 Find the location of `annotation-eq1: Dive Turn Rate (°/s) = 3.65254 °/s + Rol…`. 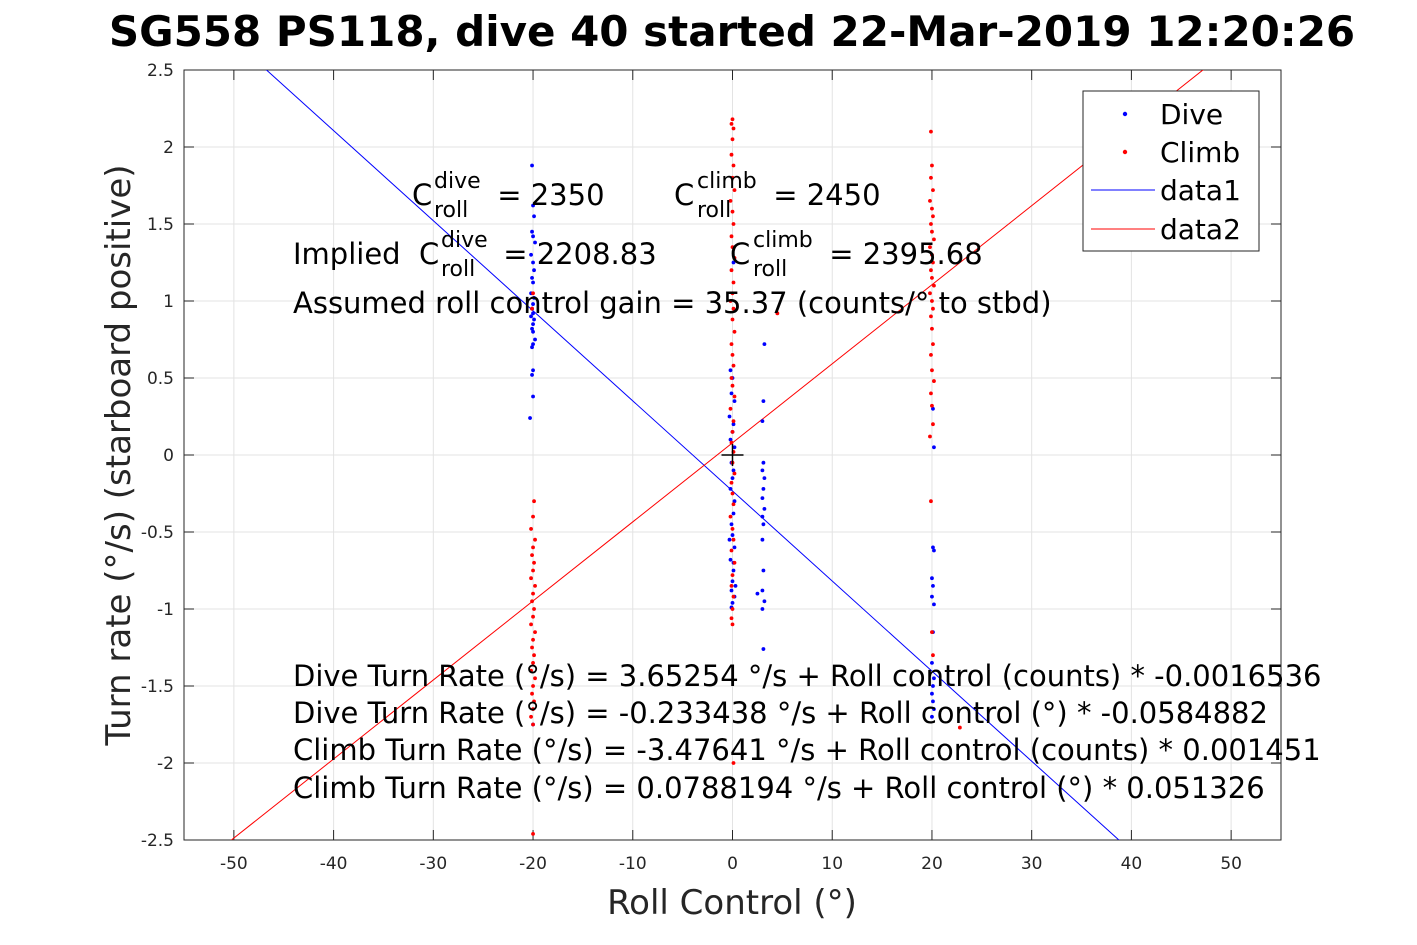

annotation-eq1: Dive Turn Rate (°/s) = 3.65254 °/s + Rol… is located at coordinates (807, 676).